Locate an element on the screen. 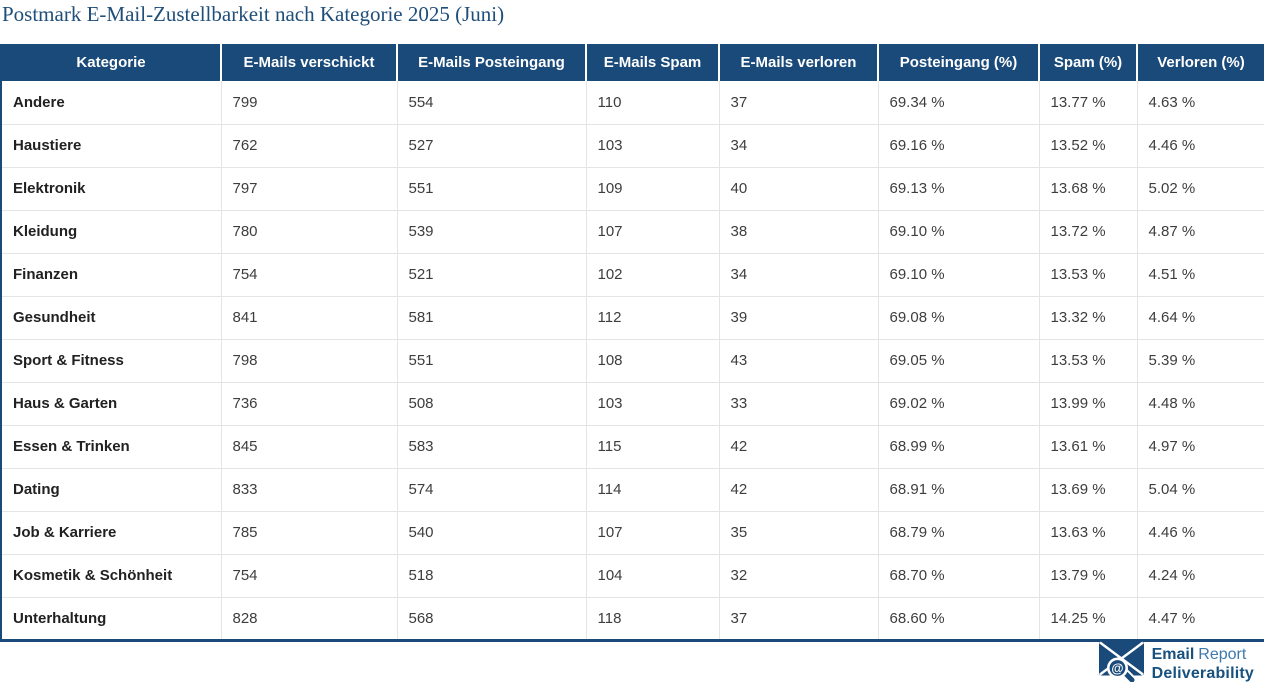 This screenshot has width=1264, height=689. value-cell: 5.02 % is located at coordinates (1200, 189).